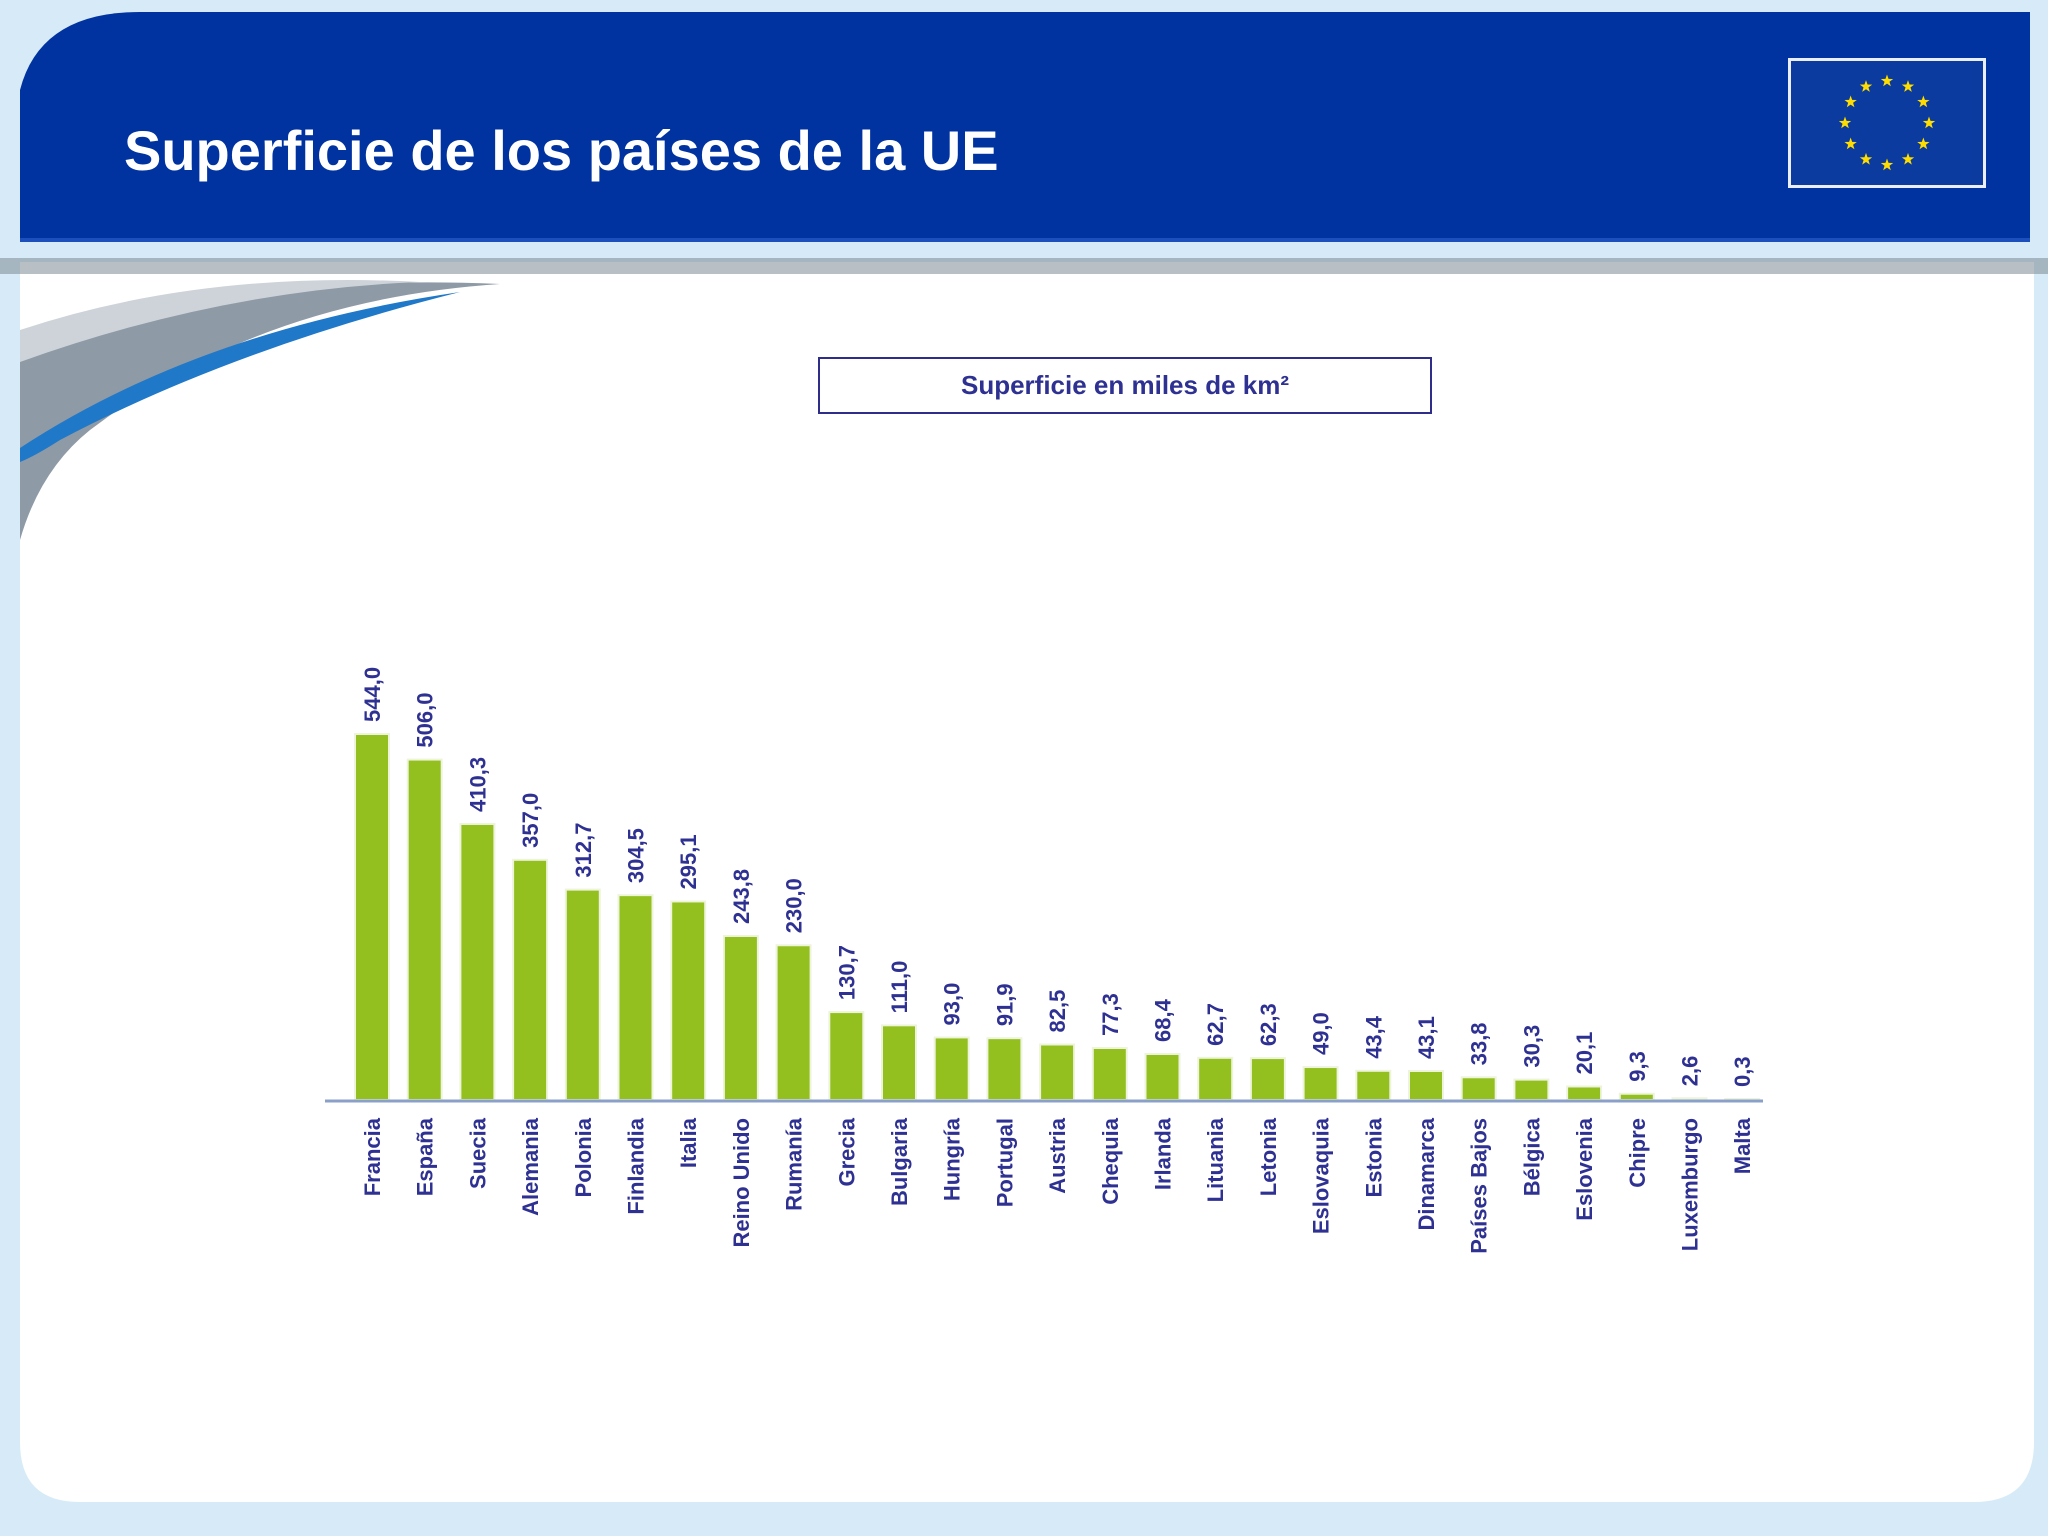 This screenshot has height=1536, width=2048. What do you see at coordinates (1057, 1072) in the screenshot?
I see `bar-austria` at bounding box center [1057, 1072].